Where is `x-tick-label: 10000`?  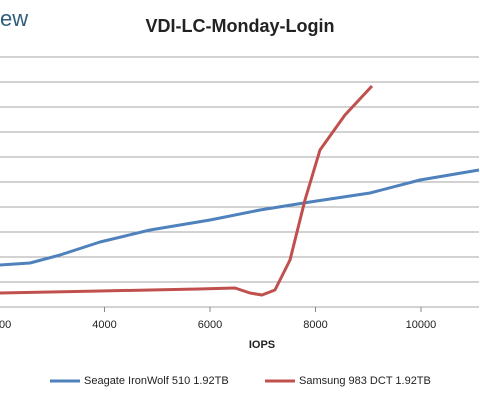
x-tick-label: 10000 is located at coordinates (421, 325).